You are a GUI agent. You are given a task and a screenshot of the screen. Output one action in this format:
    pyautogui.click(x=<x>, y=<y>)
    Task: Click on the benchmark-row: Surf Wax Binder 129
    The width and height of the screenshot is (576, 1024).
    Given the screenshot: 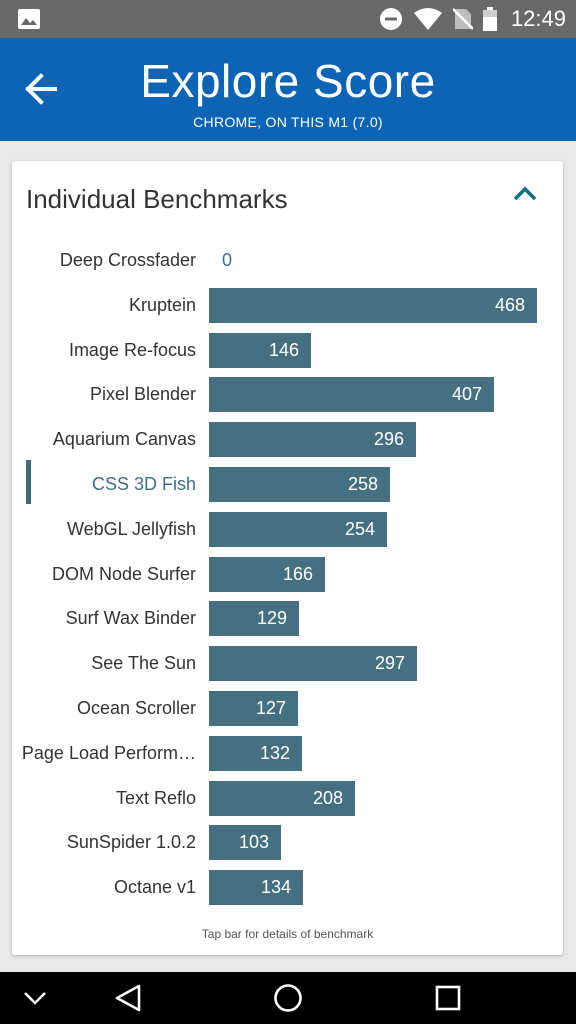 What is the action you would take?
    pyautogui.click(x=287, y=618)
    